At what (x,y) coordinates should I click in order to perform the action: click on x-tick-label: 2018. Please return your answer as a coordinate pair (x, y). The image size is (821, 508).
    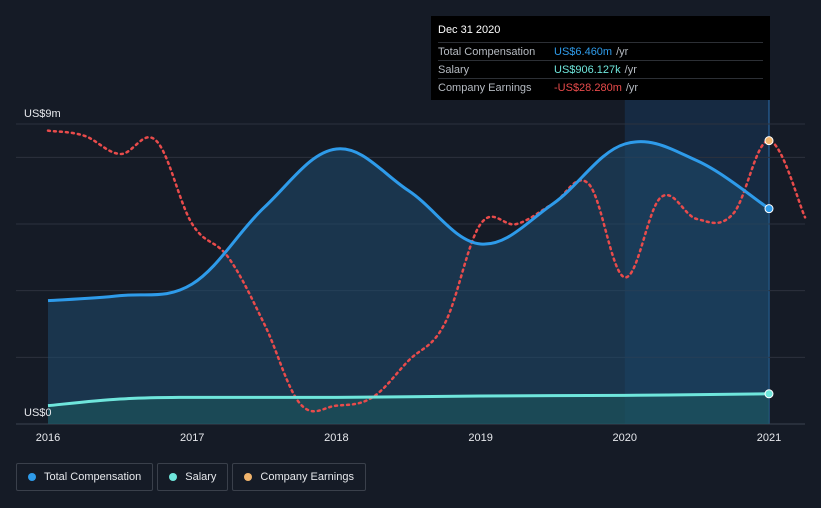
    Looking at the image, I should click on (336, 438).